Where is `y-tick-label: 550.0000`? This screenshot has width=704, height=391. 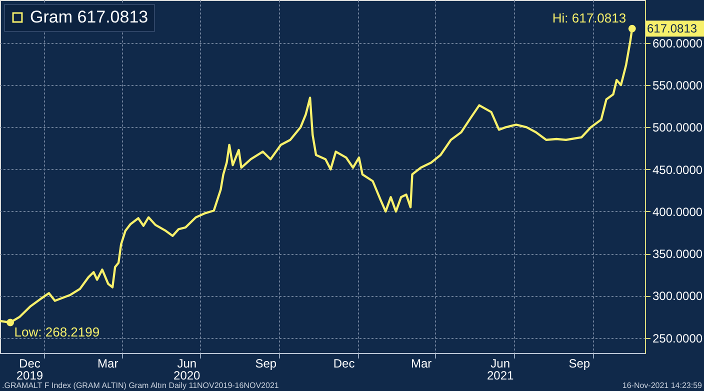
y-tick-label: 550.0000 is located at coordinates (677, 85).